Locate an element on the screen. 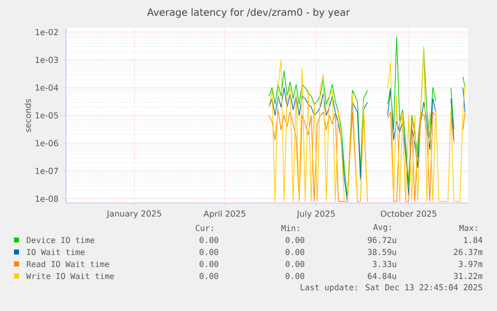 This screenshot has height=311, width=497. x-tick-label: January 2025 is located at coordinates (134, 214).